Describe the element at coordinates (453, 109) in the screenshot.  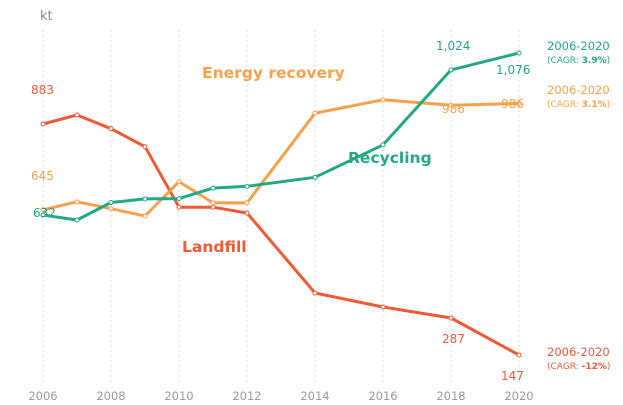
I see `data-label-energy-2018: 986` at that location.